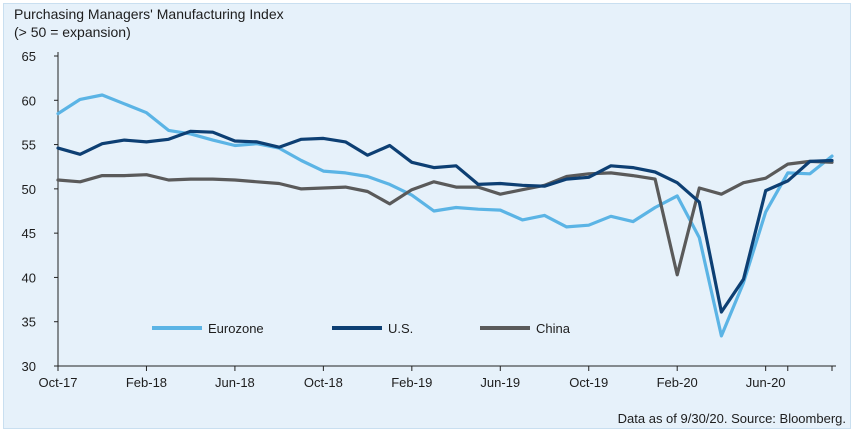 The image size is (854, 431). What do you see at coordinates (29, 189) in the screenshot?
I see `y-tick-label: 50` at bounding box center [29, 189].